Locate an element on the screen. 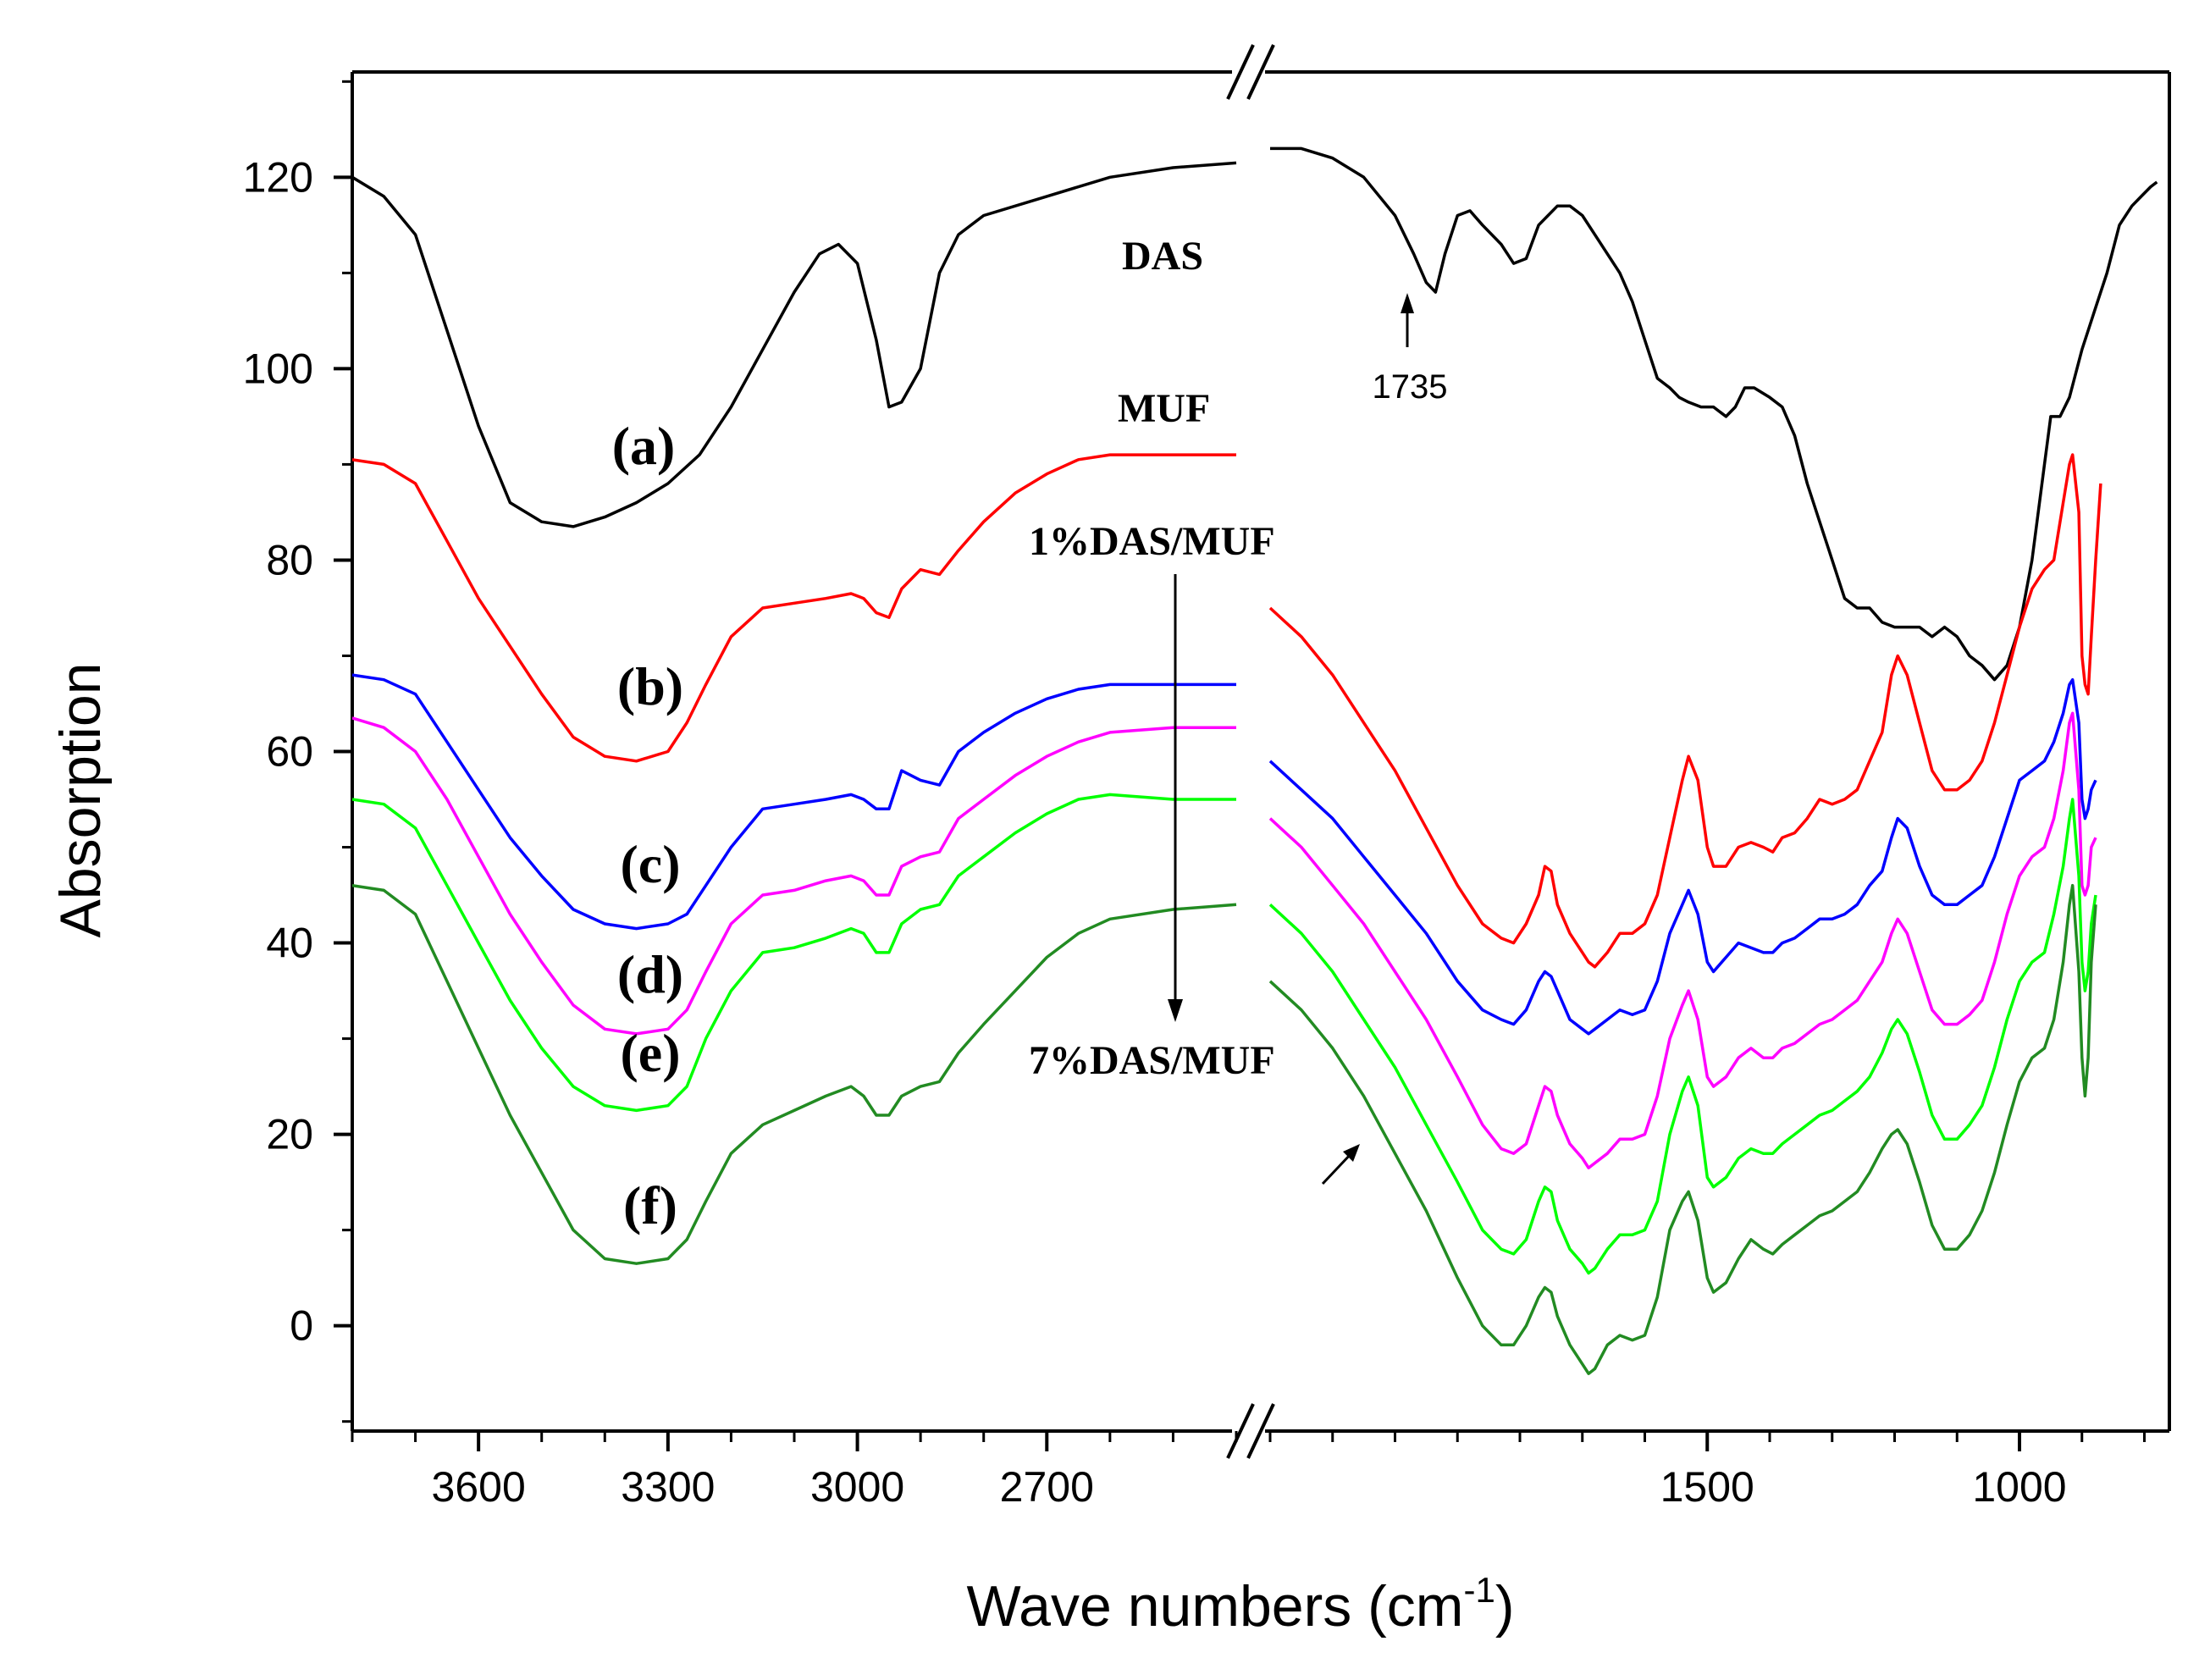 Image resolution: width=2199 pixels, height=1680 pixels. y-tick-label-40: 40 is located at coordinates (289, 944).